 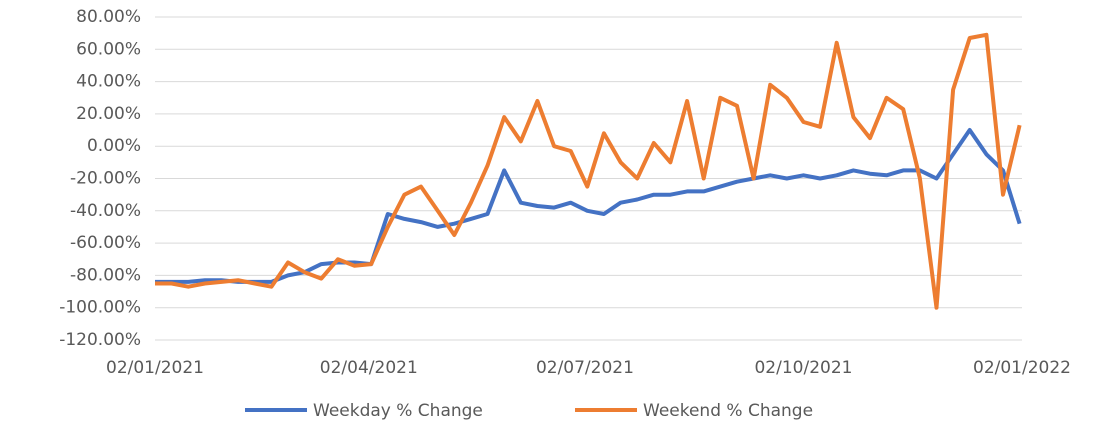 I want to click on y-tick-label: 60.00%, so click(x=108, y=49).